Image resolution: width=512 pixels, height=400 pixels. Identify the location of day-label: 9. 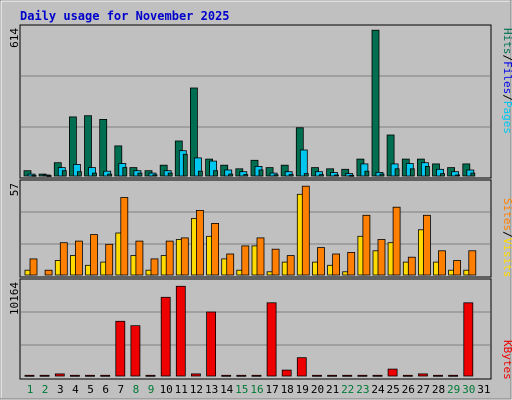
(151, 389).